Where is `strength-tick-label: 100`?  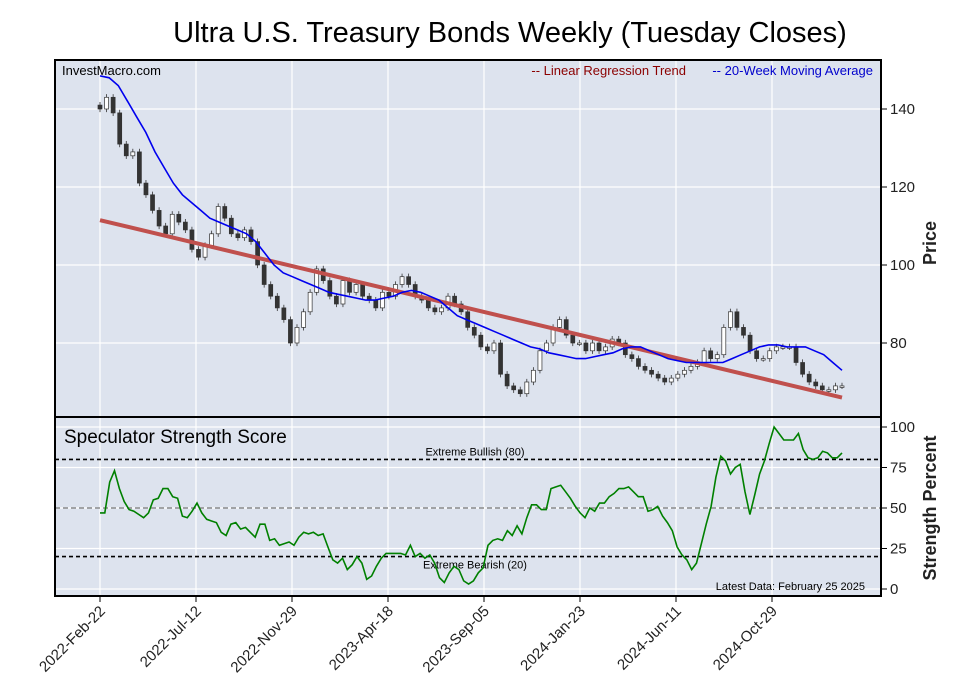 strength-tick-label: 100 is located at coordinates (902, 427).